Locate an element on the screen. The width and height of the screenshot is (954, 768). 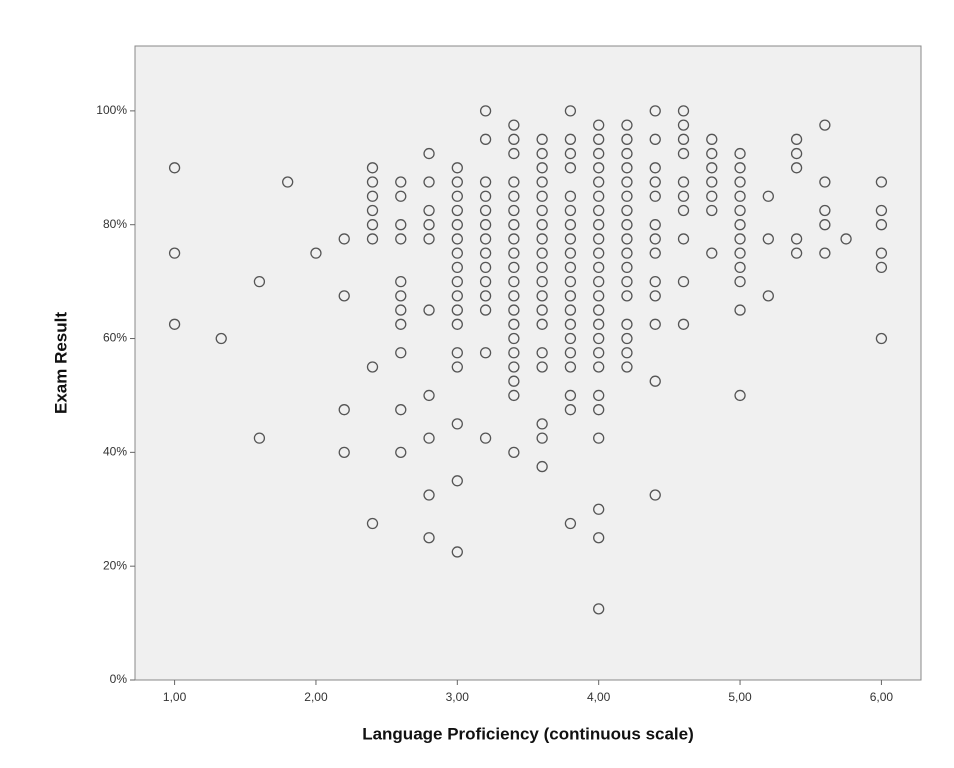
y-axis-title: Exam Result is located at coordinates (60, 363).